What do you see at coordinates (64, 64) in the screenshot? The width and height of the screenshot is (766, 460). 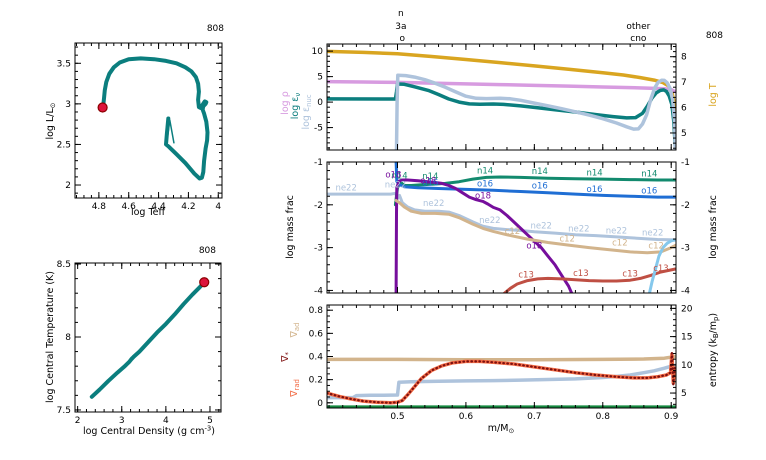 I see `y-tick-label: 3.5` at bounding box center [64, 64].